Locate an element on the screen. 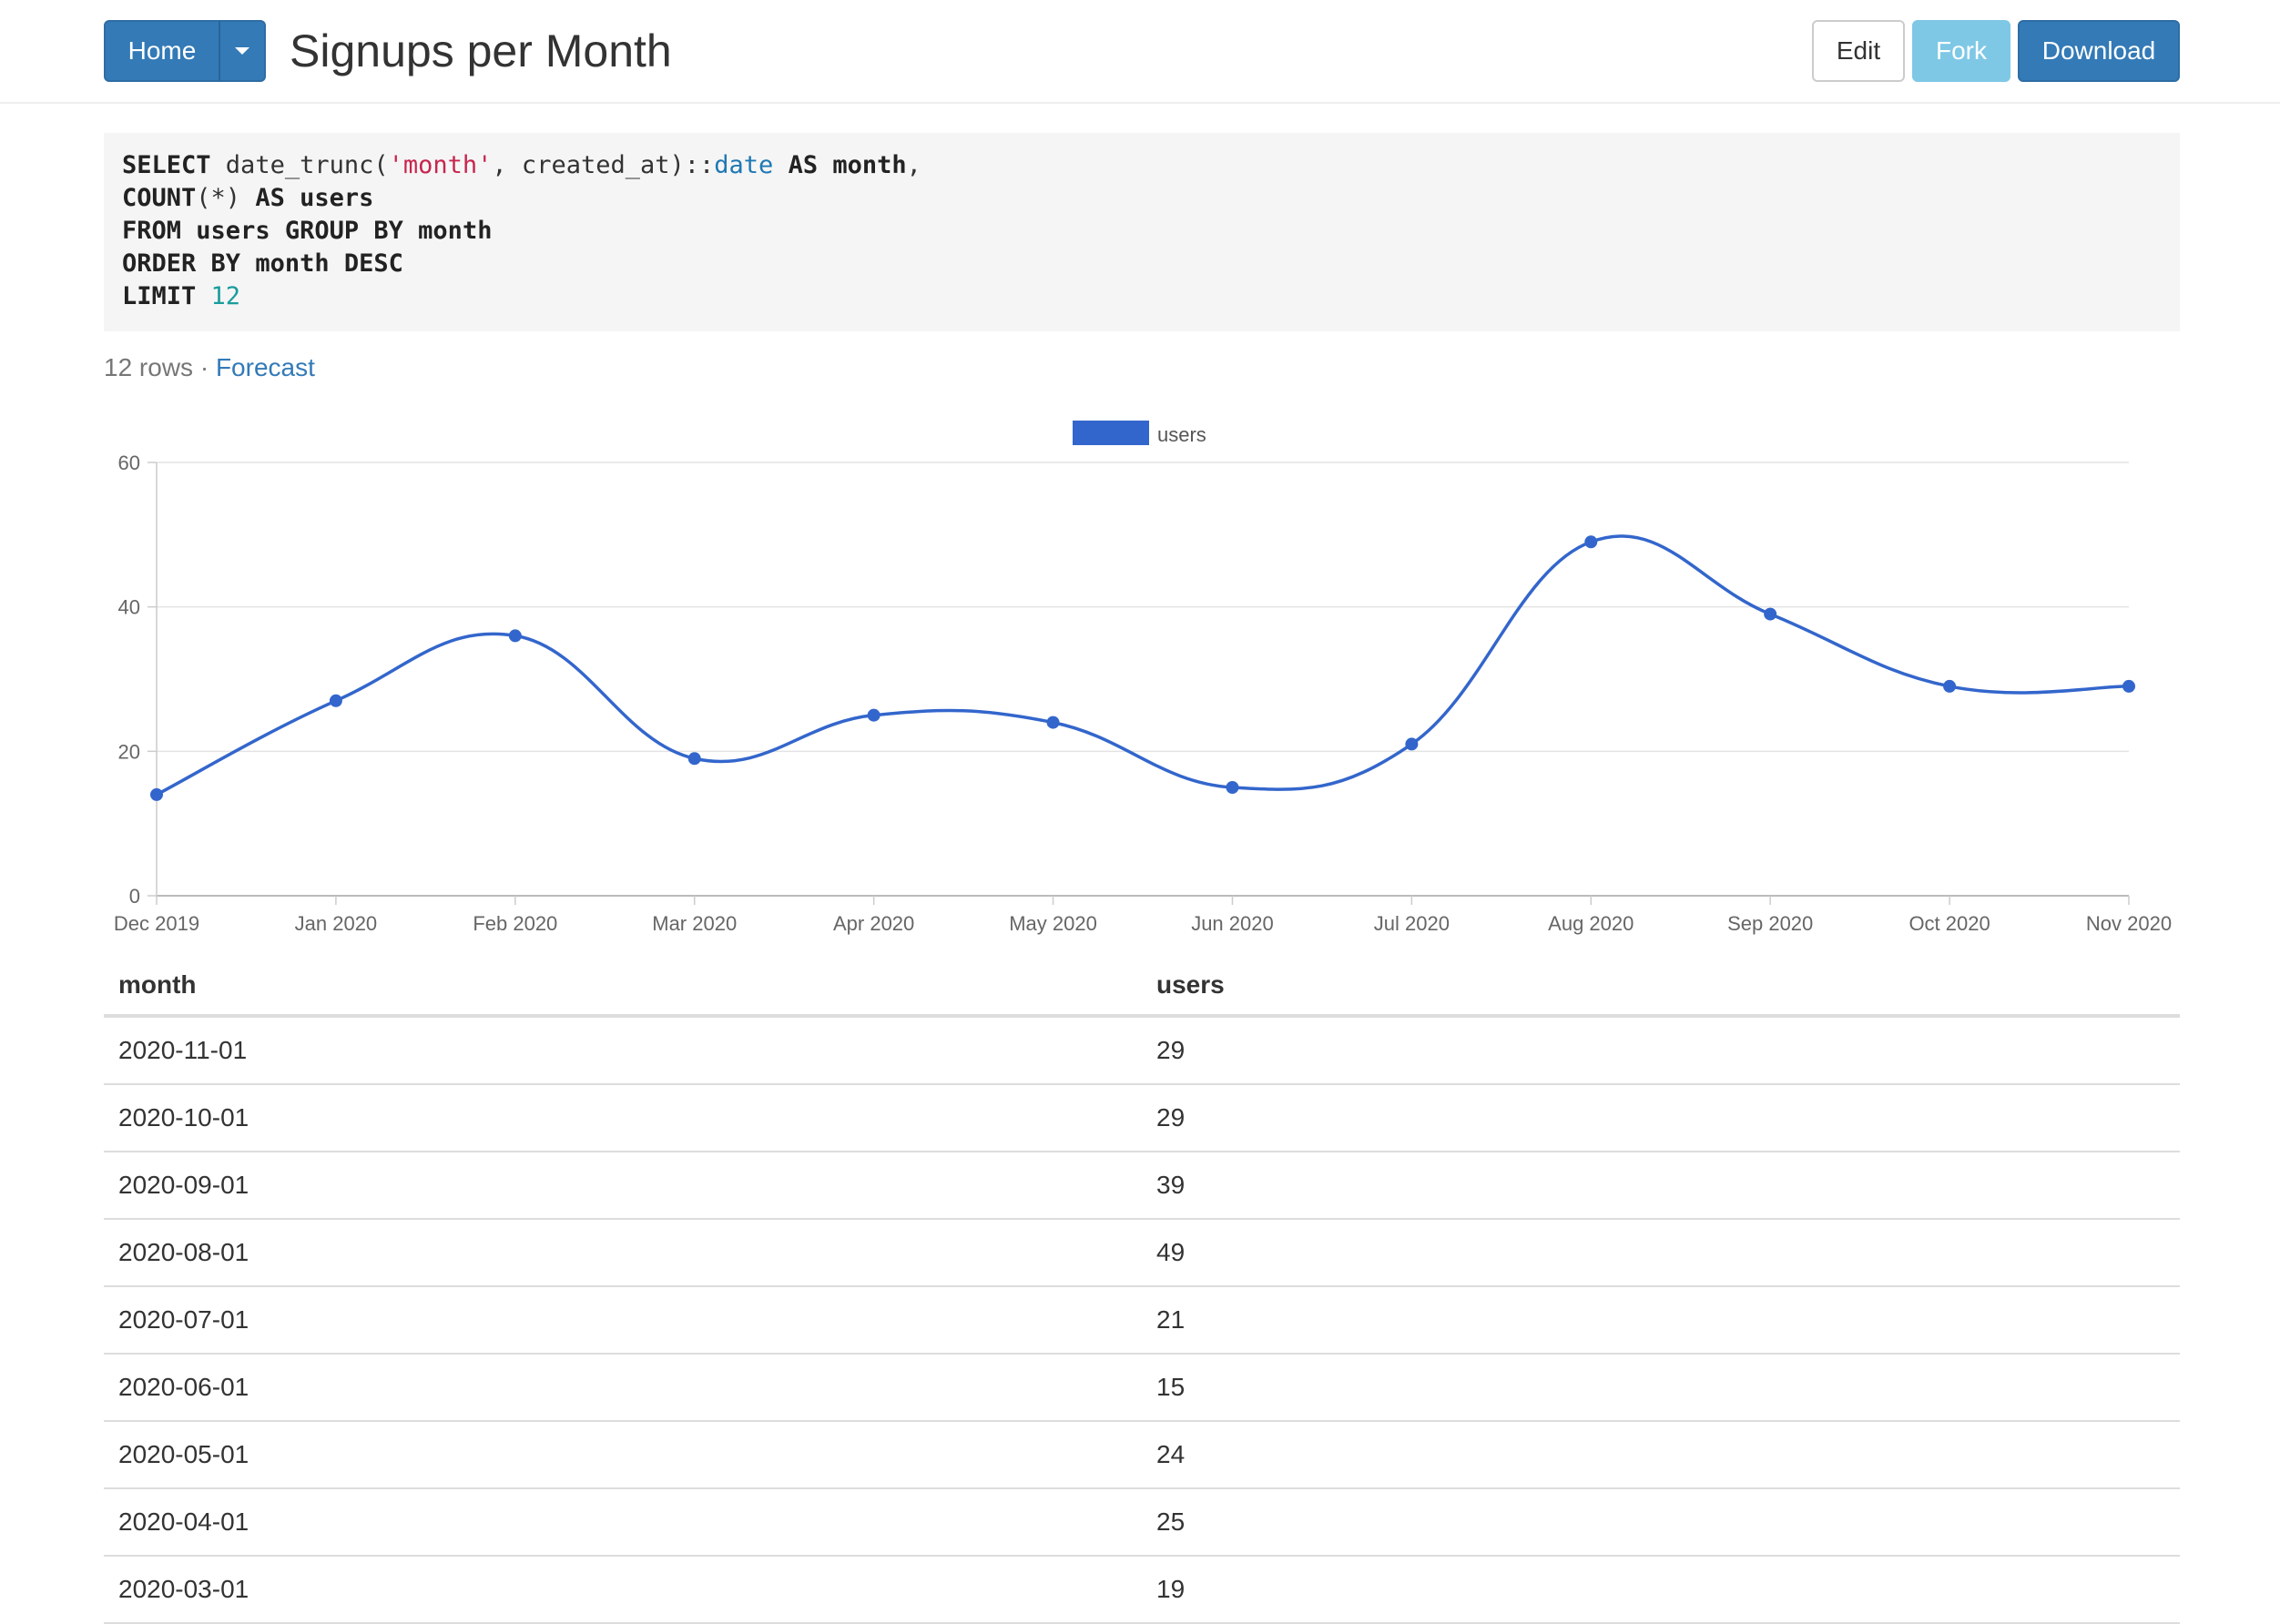 This screenshot has width=2280, height=1624. x-tick-label: Sep 2020 is located at coordinates (1770, 923).